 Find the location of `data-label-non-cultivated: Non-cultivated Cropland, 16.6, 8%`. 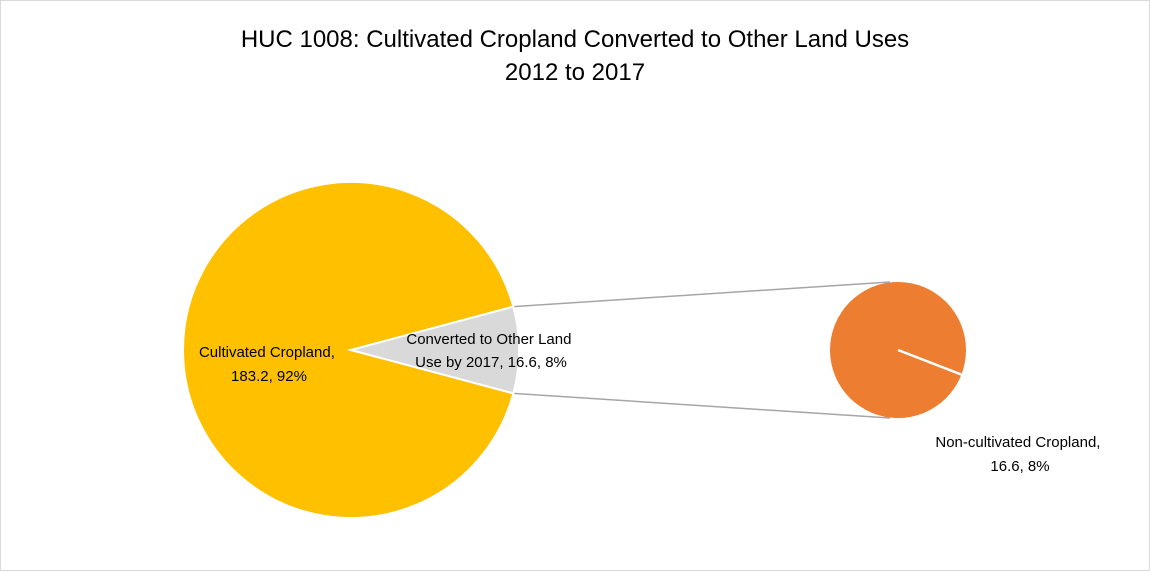

data-label-non-cultivated: Non-cultivated Cropland, 16.6, 8% is located at coordinates (1019, 454).